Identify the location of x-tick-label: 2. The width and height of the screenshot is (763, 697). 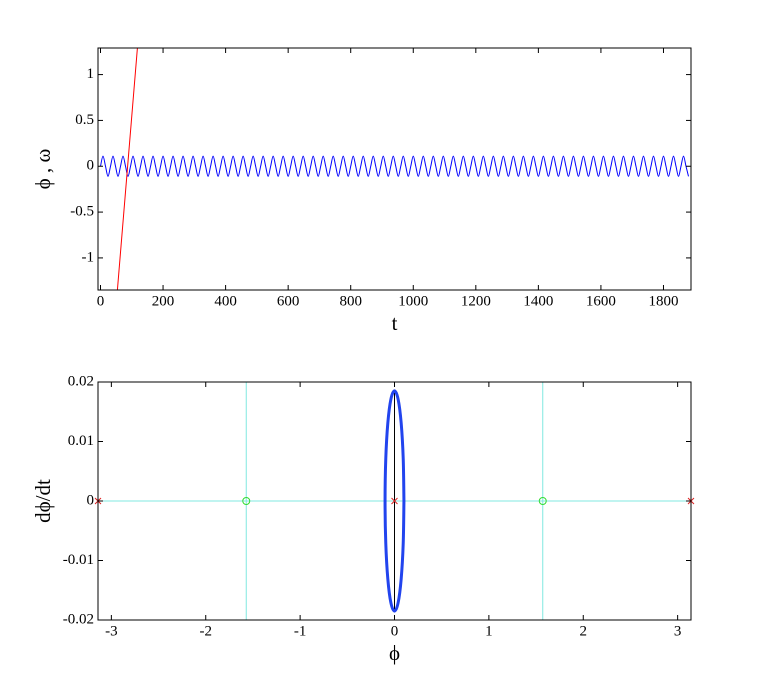
(584, 631).